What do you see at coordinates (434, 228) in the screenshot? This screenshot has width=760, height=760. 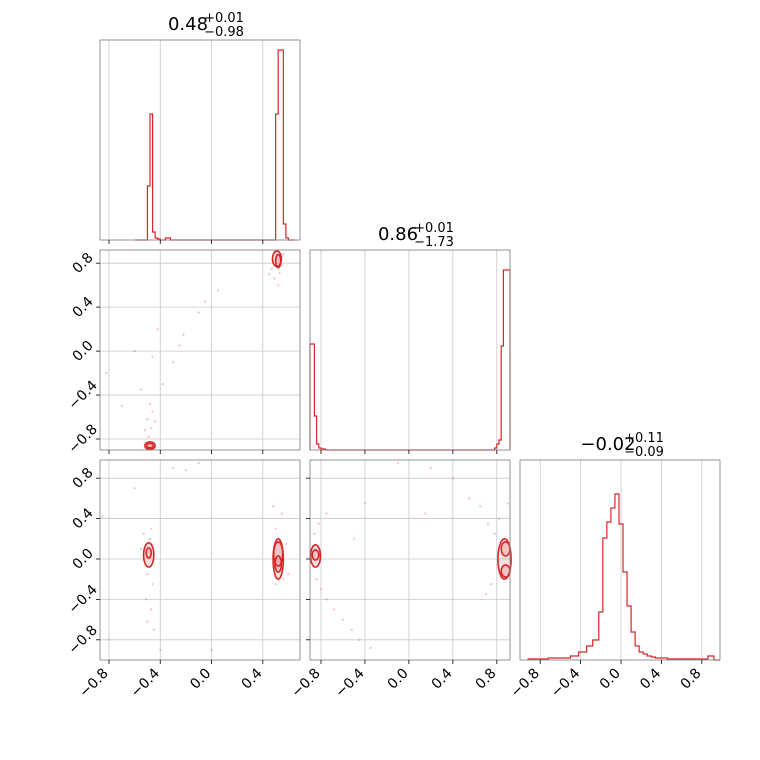 I see `title-upper-p1: +0.01` at bounding box center [434, 228].